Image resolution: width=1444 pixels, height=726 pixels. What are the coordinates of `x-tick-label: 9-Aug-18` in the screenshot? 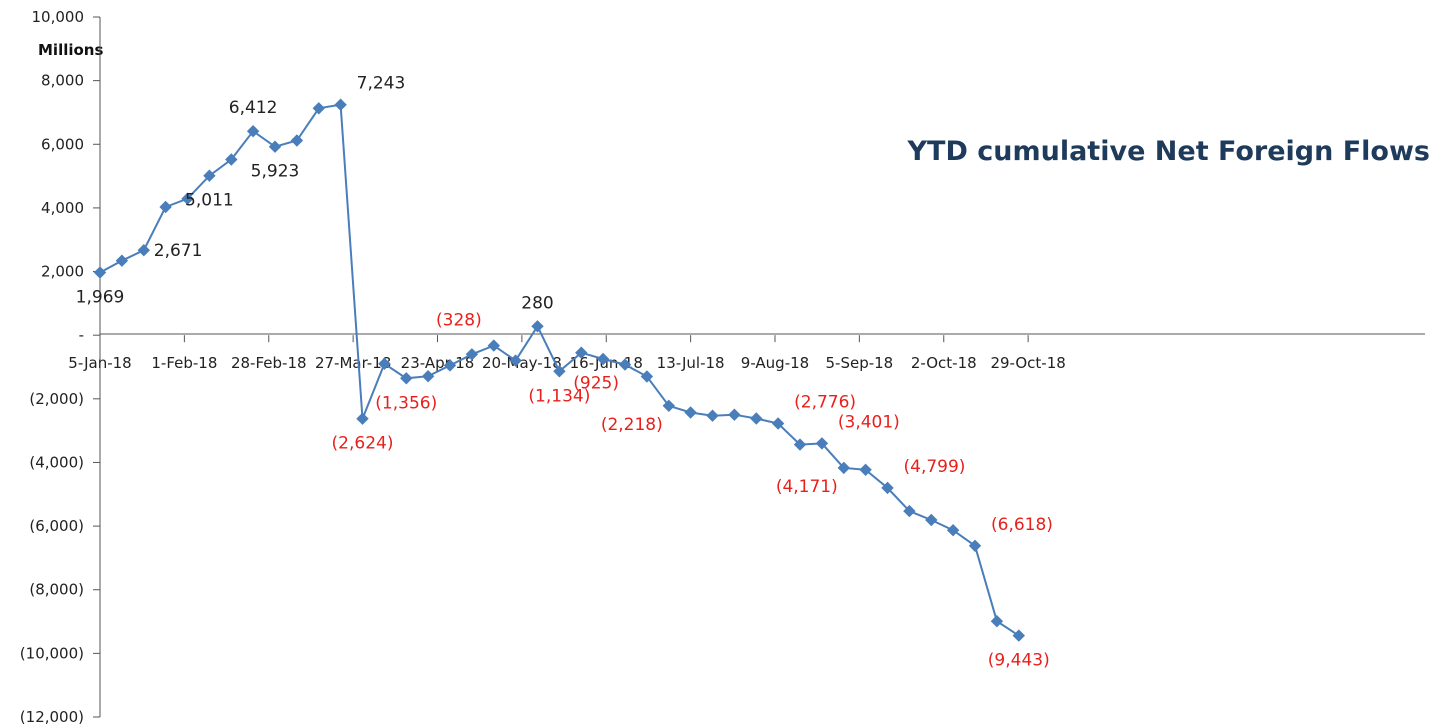 It's located at (775, 363).